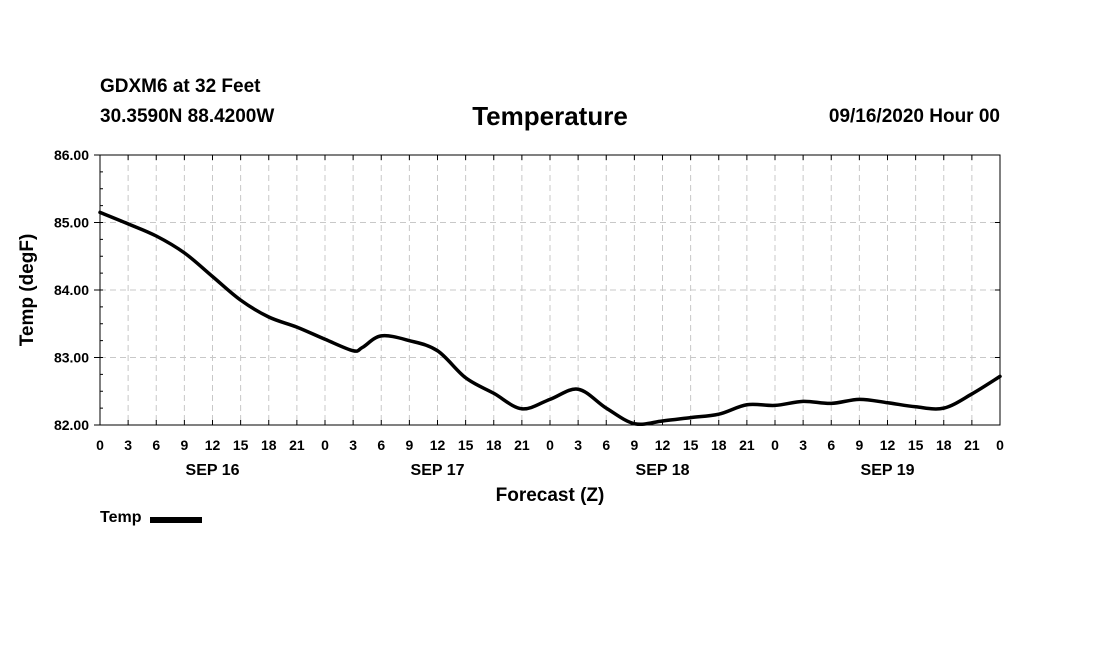  Describe the element at coordinates (27, 290) in the screenshot. I see `y-axis-title: Temp (degF)` at that location.